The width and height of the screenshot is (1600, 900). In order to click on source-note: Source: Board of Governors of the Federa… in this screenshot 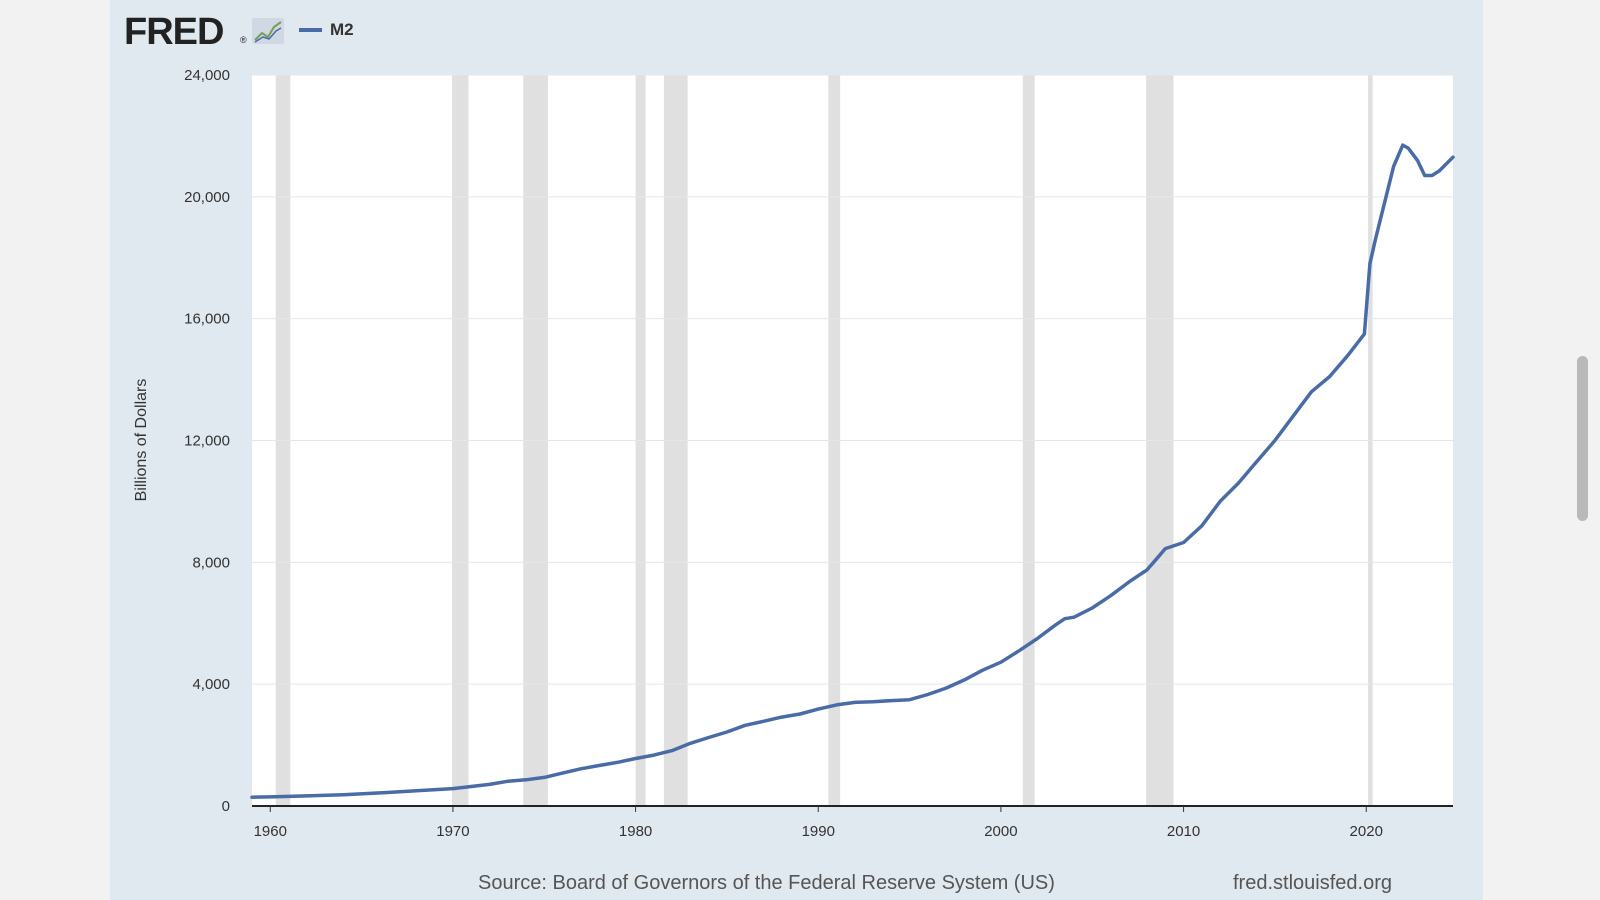, I will do `click(766, 883)`.